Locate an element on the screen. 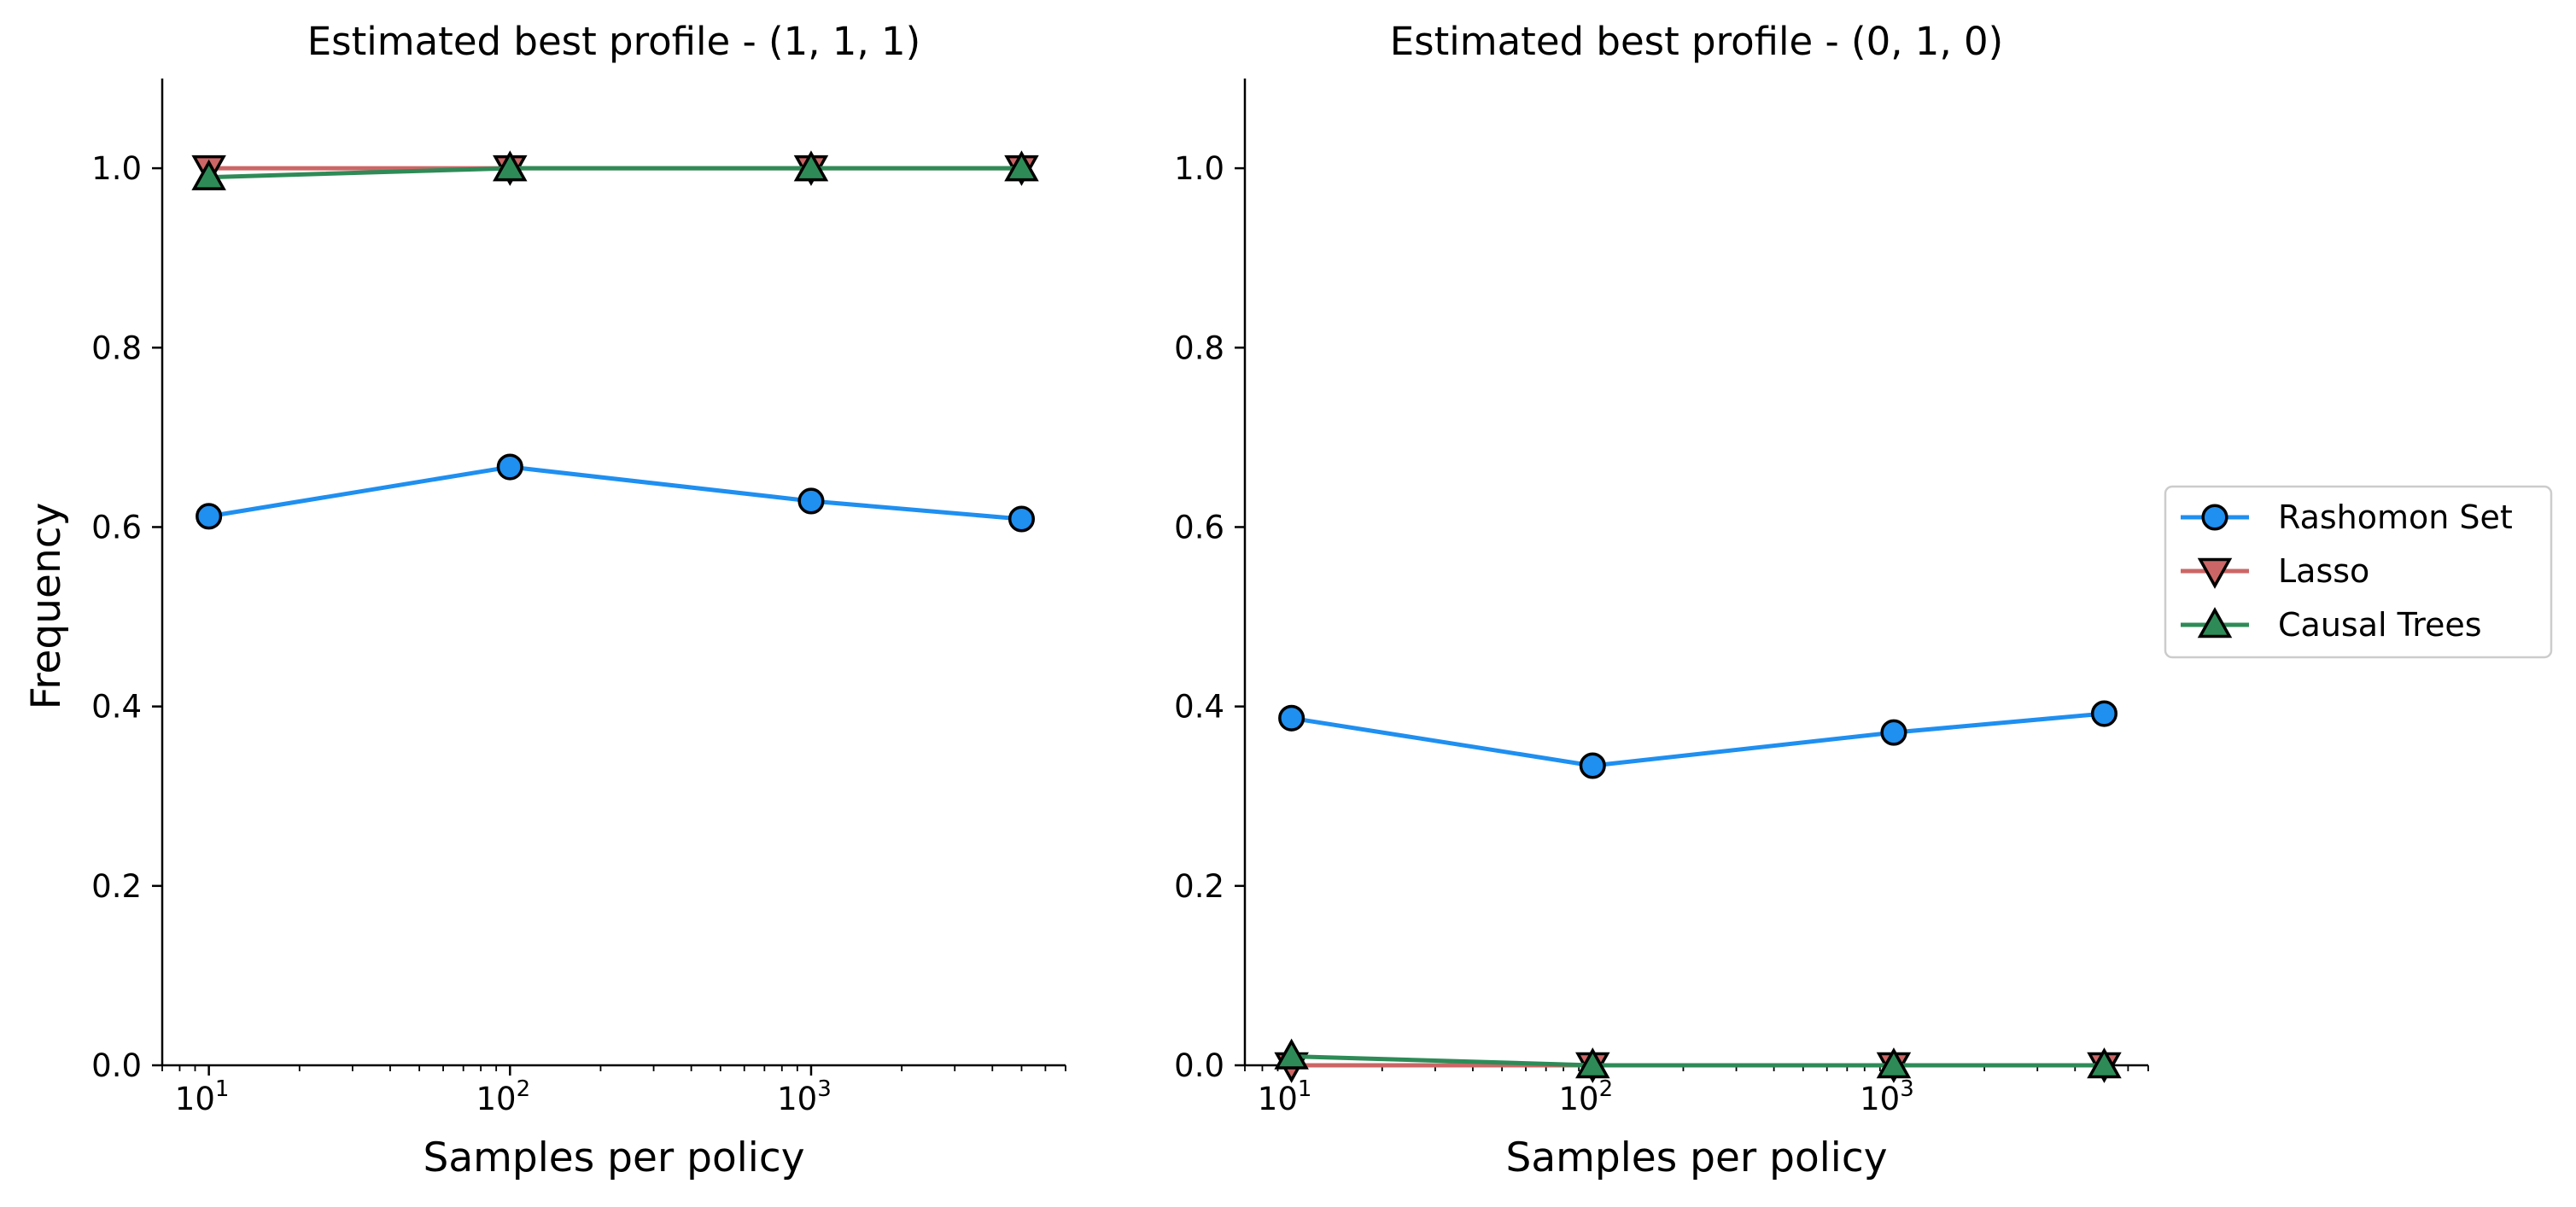  legend-label: Causal Trees is located at coordinates (2380, 625).